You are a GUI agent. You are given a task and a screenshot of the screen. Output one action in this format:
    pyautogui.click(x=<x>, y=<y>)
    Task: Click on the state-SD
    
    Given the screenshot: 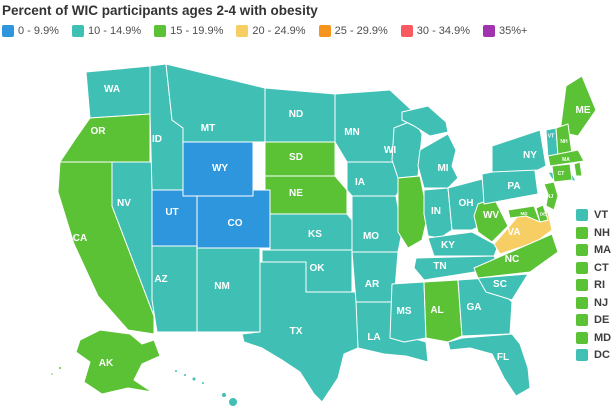 What is the action you would take?
    pyautogui.click(x=300, y=159)
    